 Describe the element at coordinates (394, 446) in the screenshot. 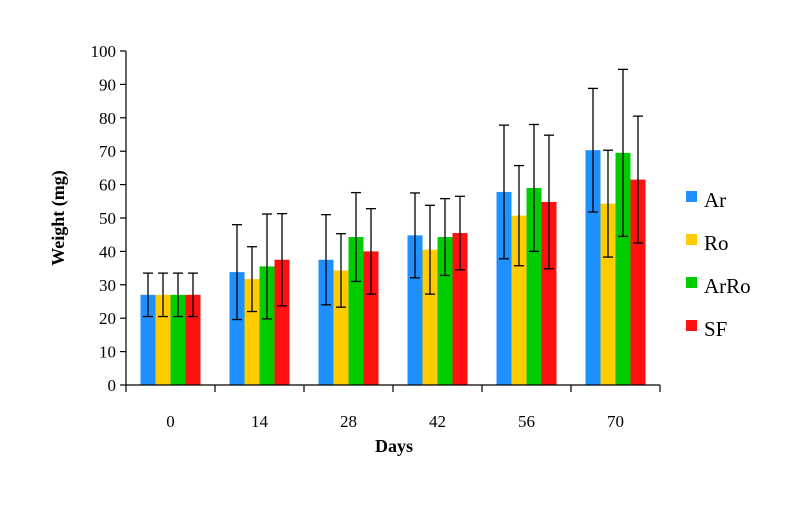

I see `x-axis-label: Days` at that location.